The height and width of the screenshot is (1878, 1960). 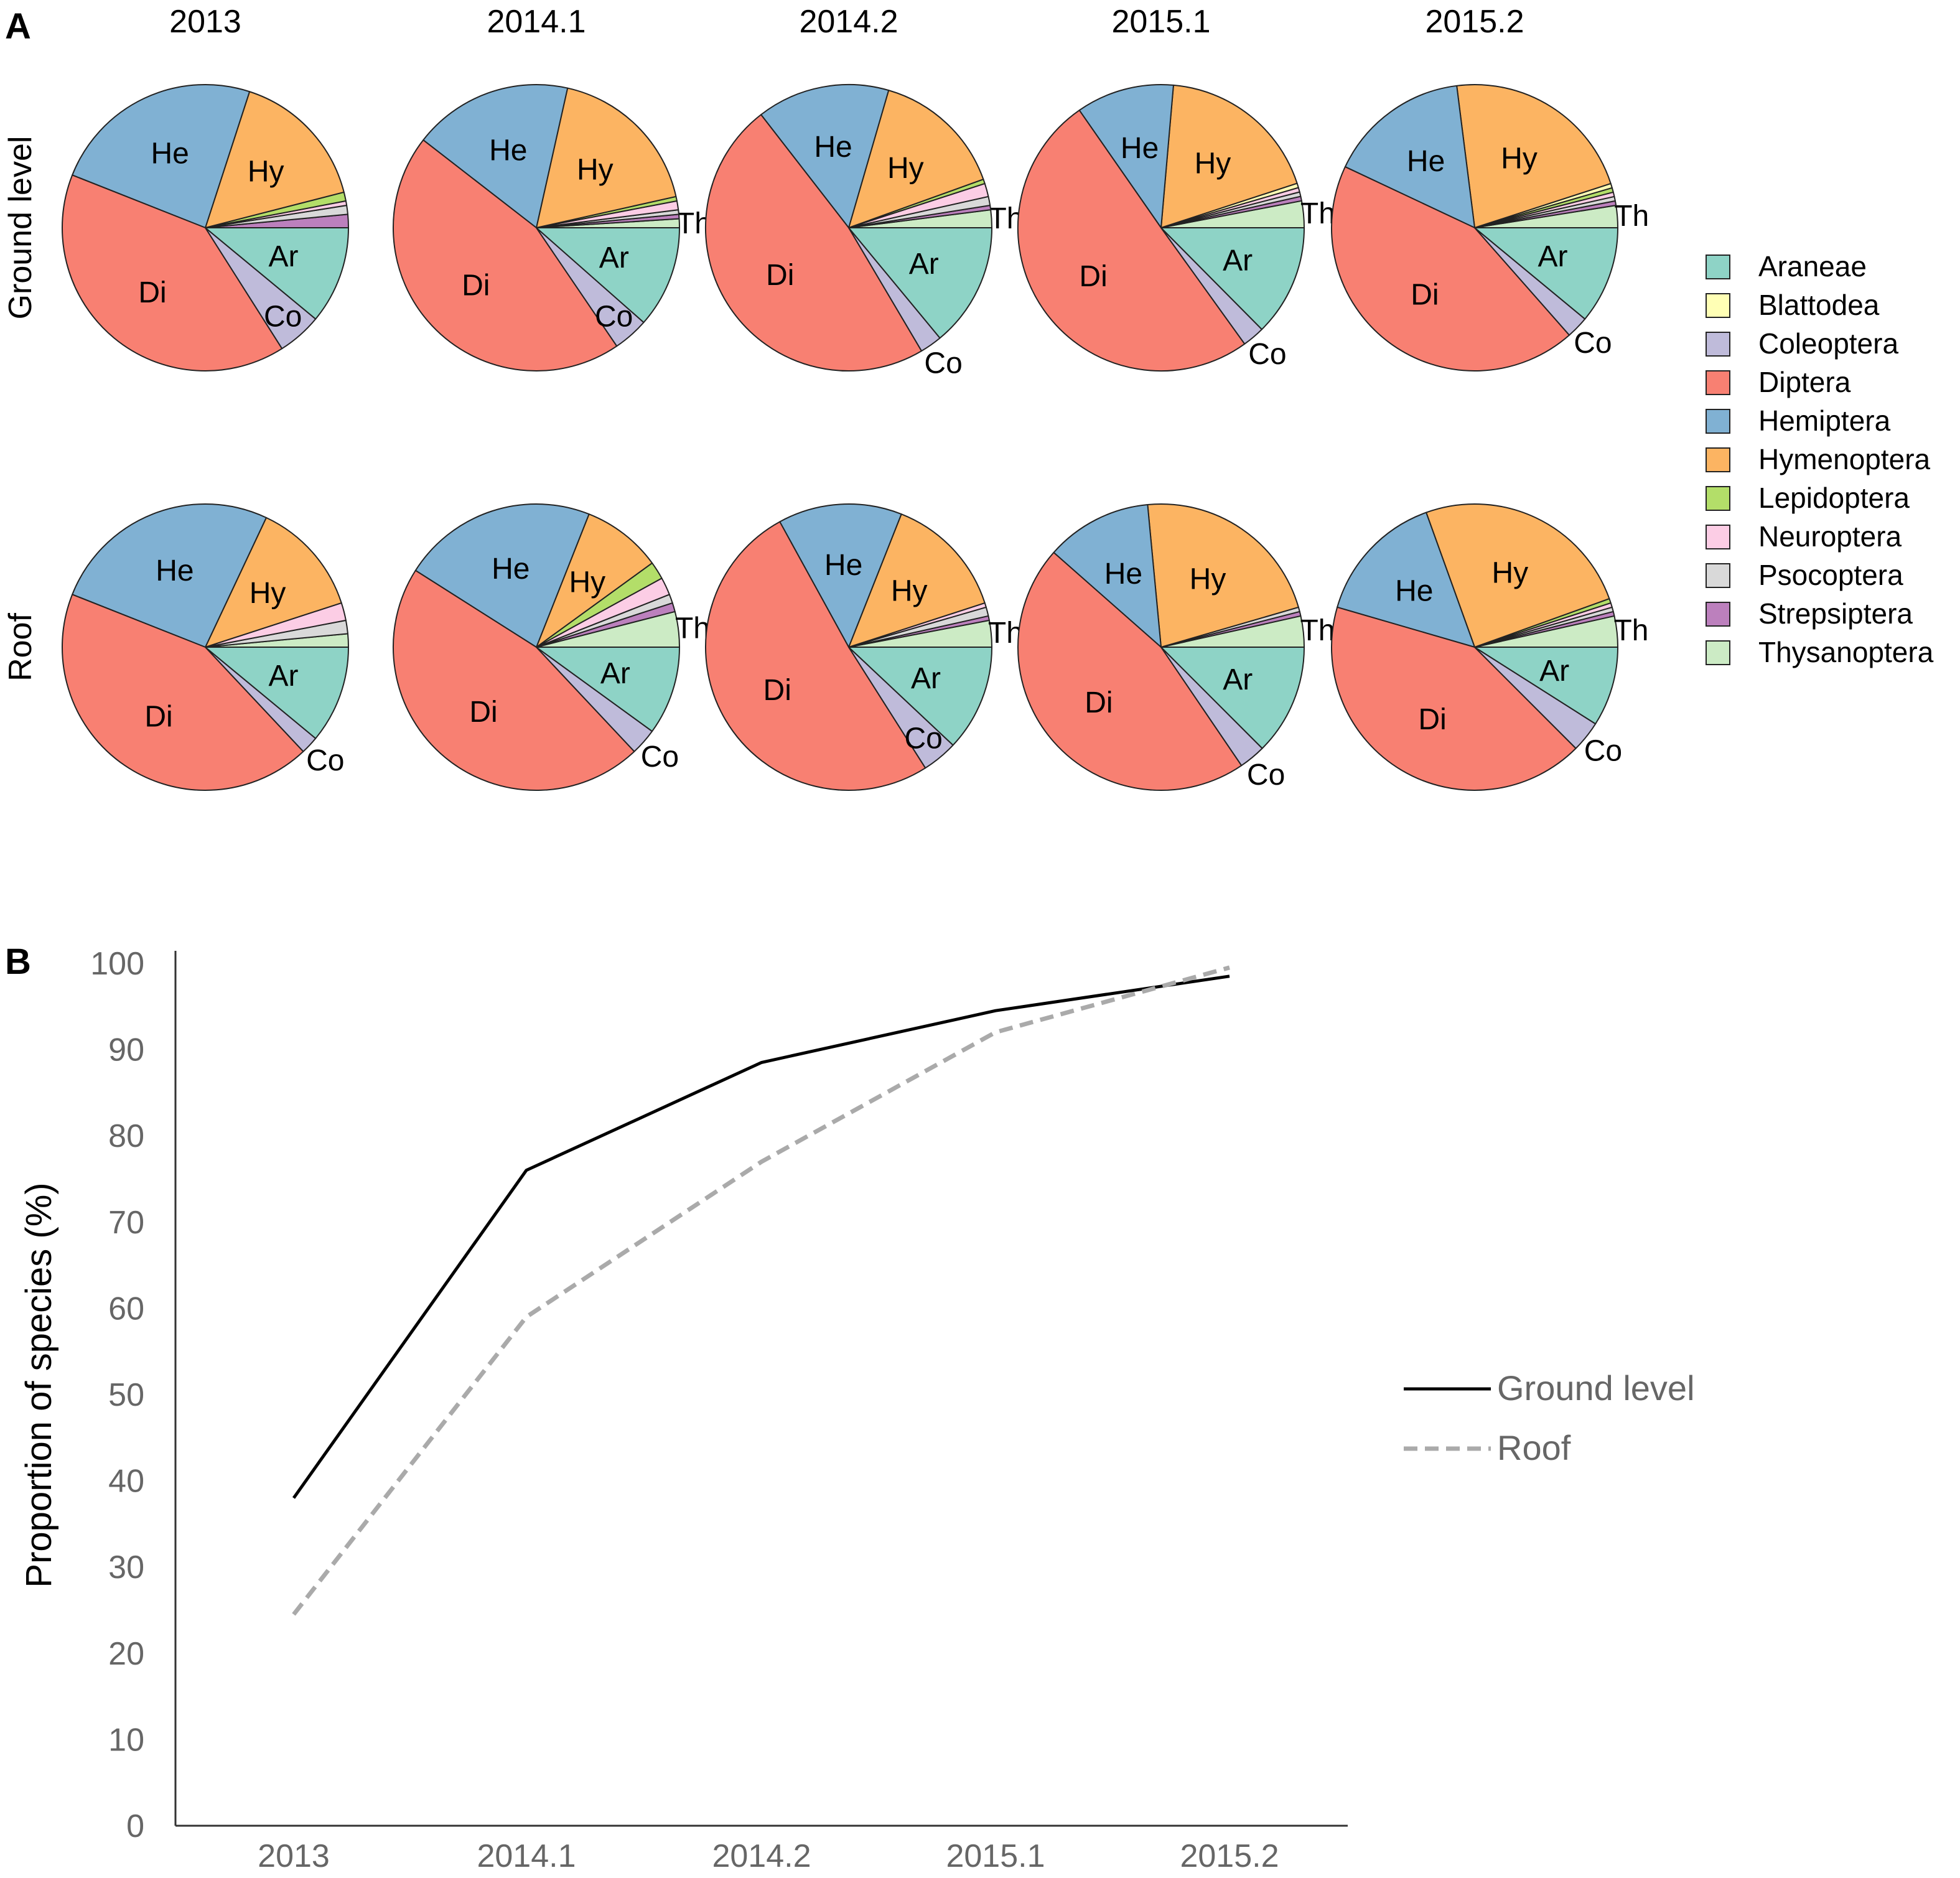 What do you see at coordinates (1804, 382) in the screenshot?
I see `legend-label: Diptera` at bounding box center [1804, 382].